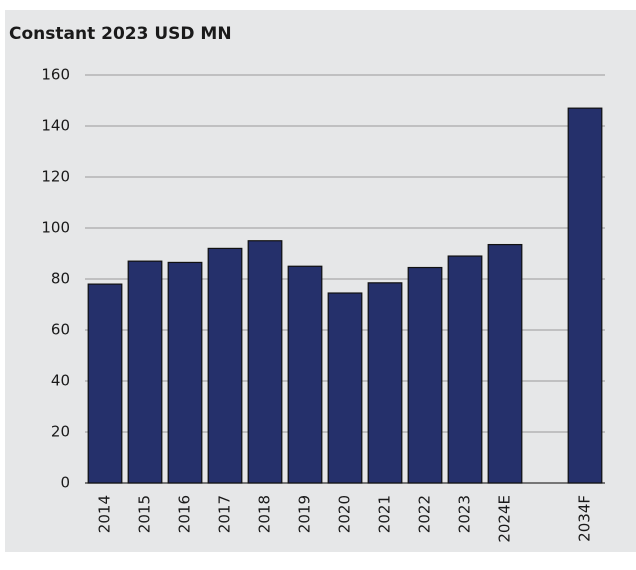 Image resolution: width=636 pixels, height=570 pixels. Describe the element at coordinates (65, 483) in the screenshot. I see `y-tick-label: 0` at that location.